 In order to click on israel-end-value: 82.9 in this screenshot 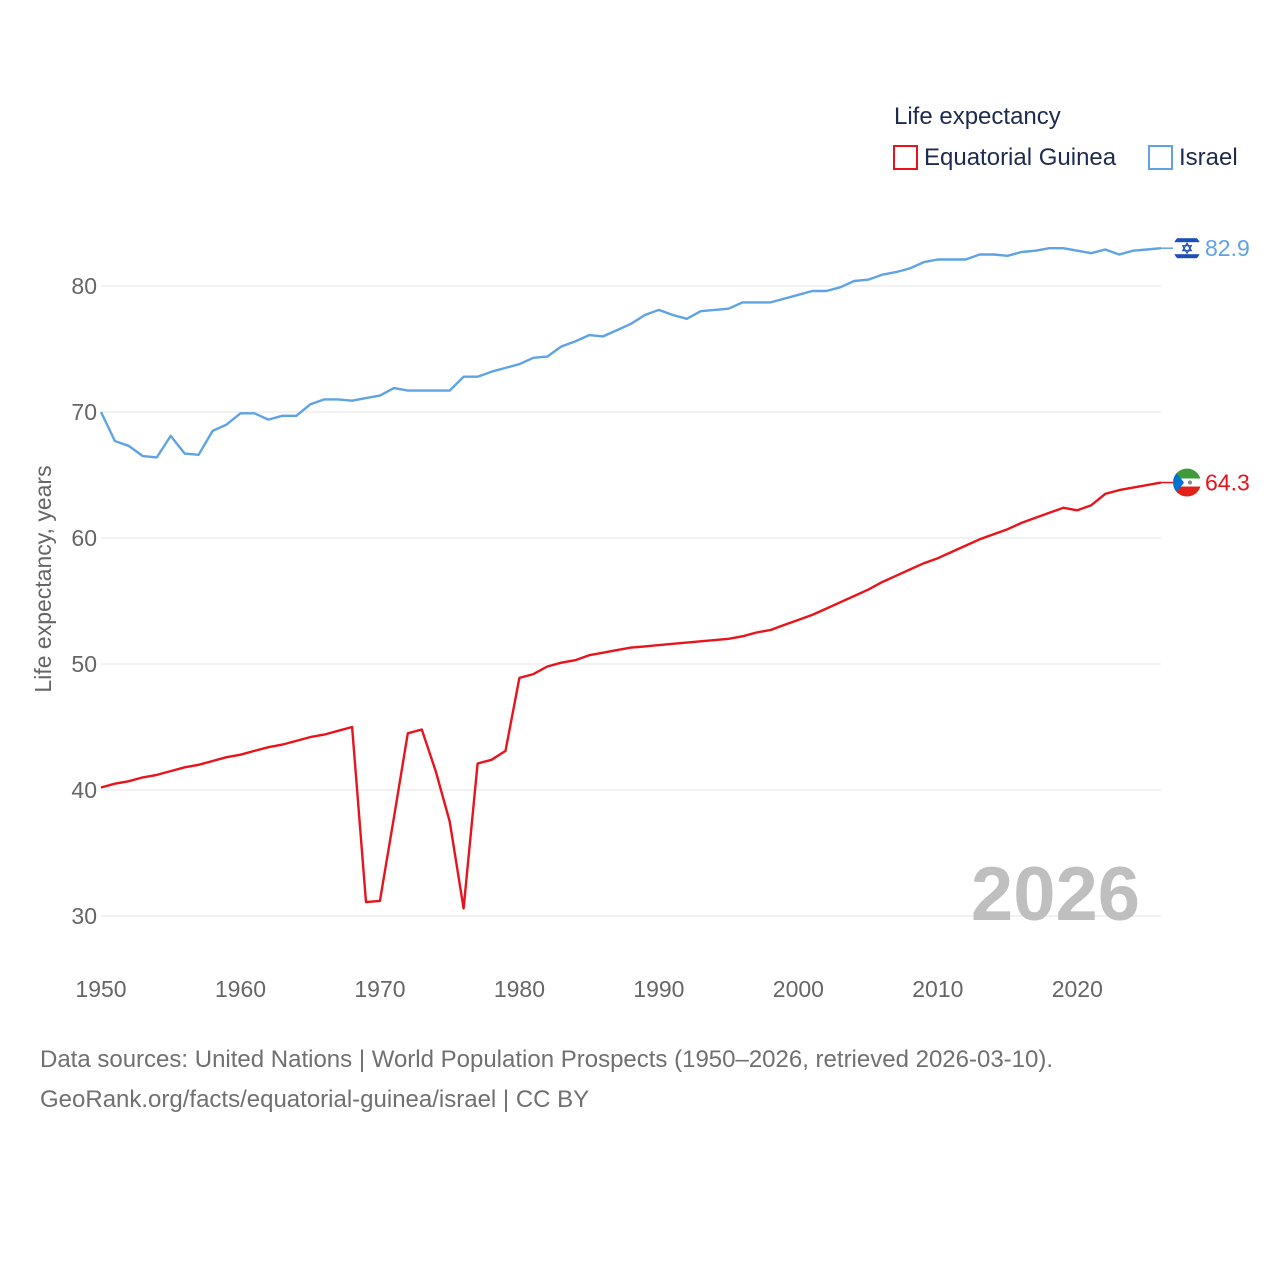, I will do `click(1227, 248)`.